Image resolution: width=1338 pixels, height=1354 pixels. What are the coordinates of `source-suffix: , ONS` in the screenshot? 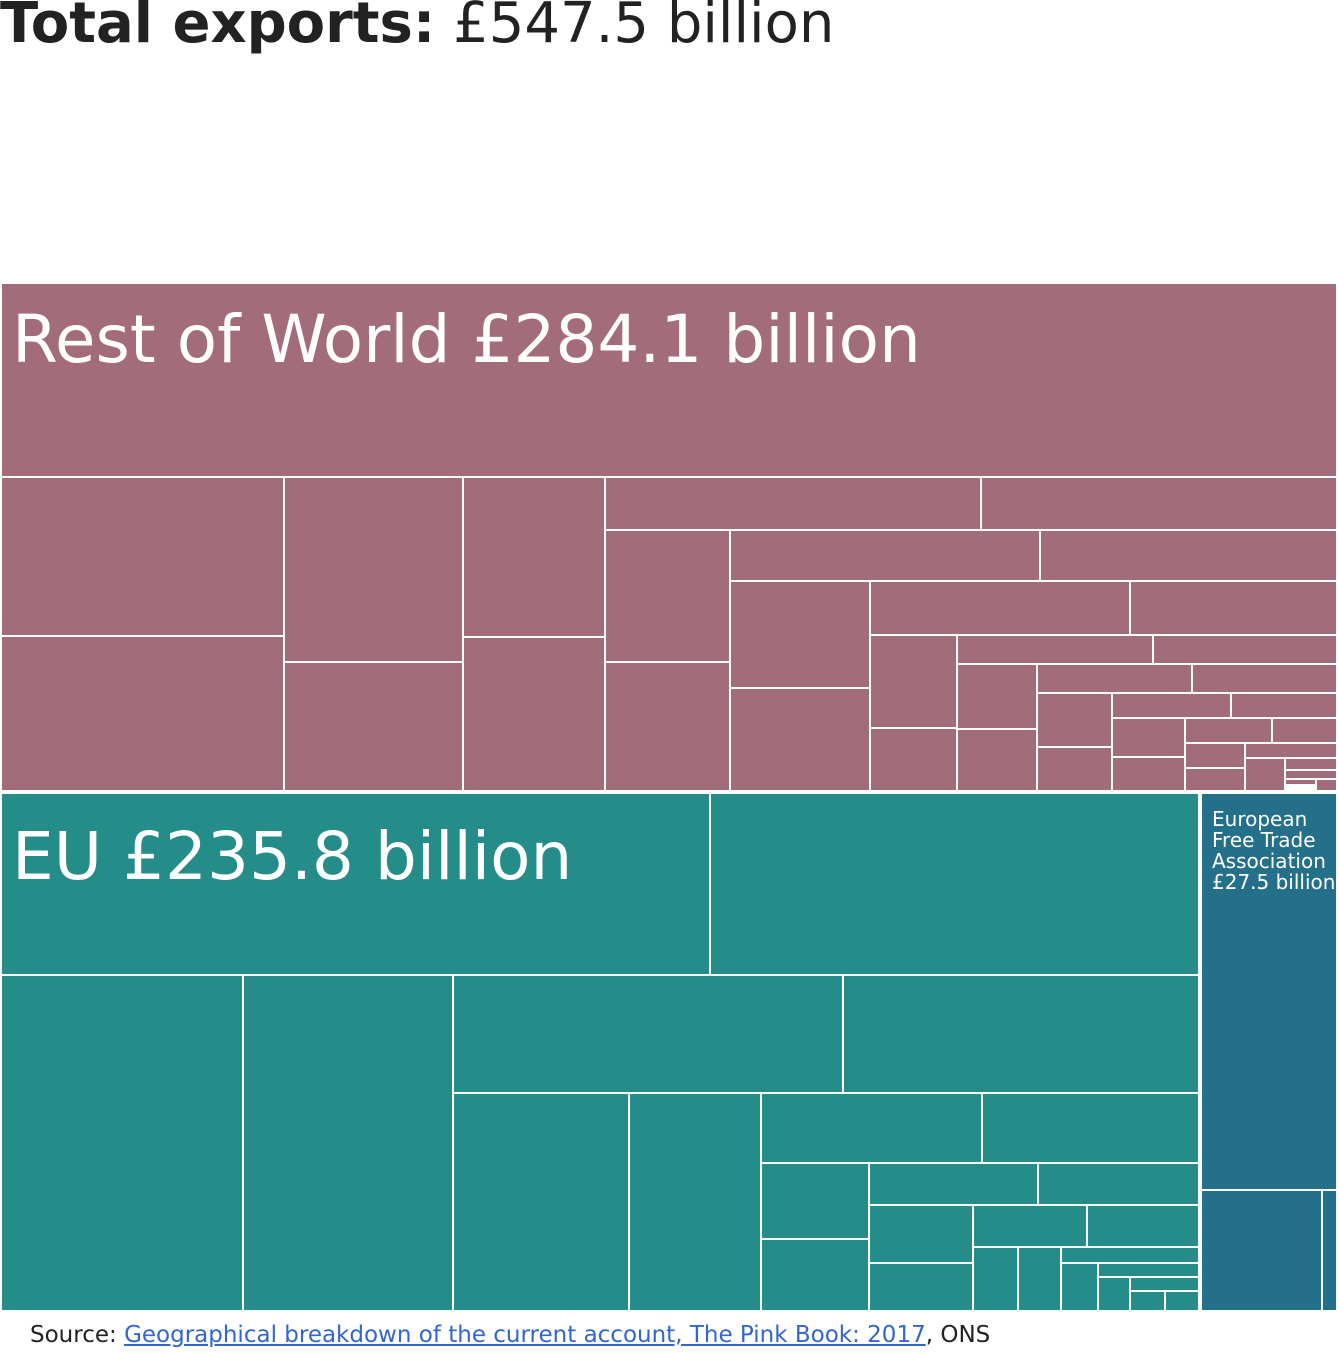 It's located at (958, 1335).